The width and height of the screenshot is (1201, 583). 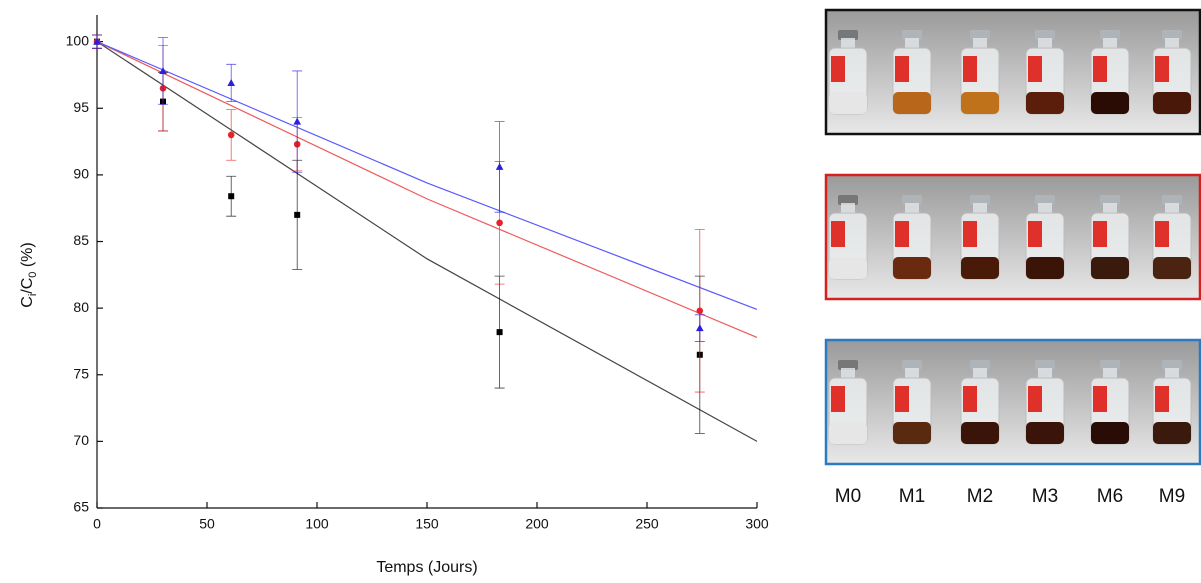 I want to click on x-tick-label: 100, so click(x=317, y=524).